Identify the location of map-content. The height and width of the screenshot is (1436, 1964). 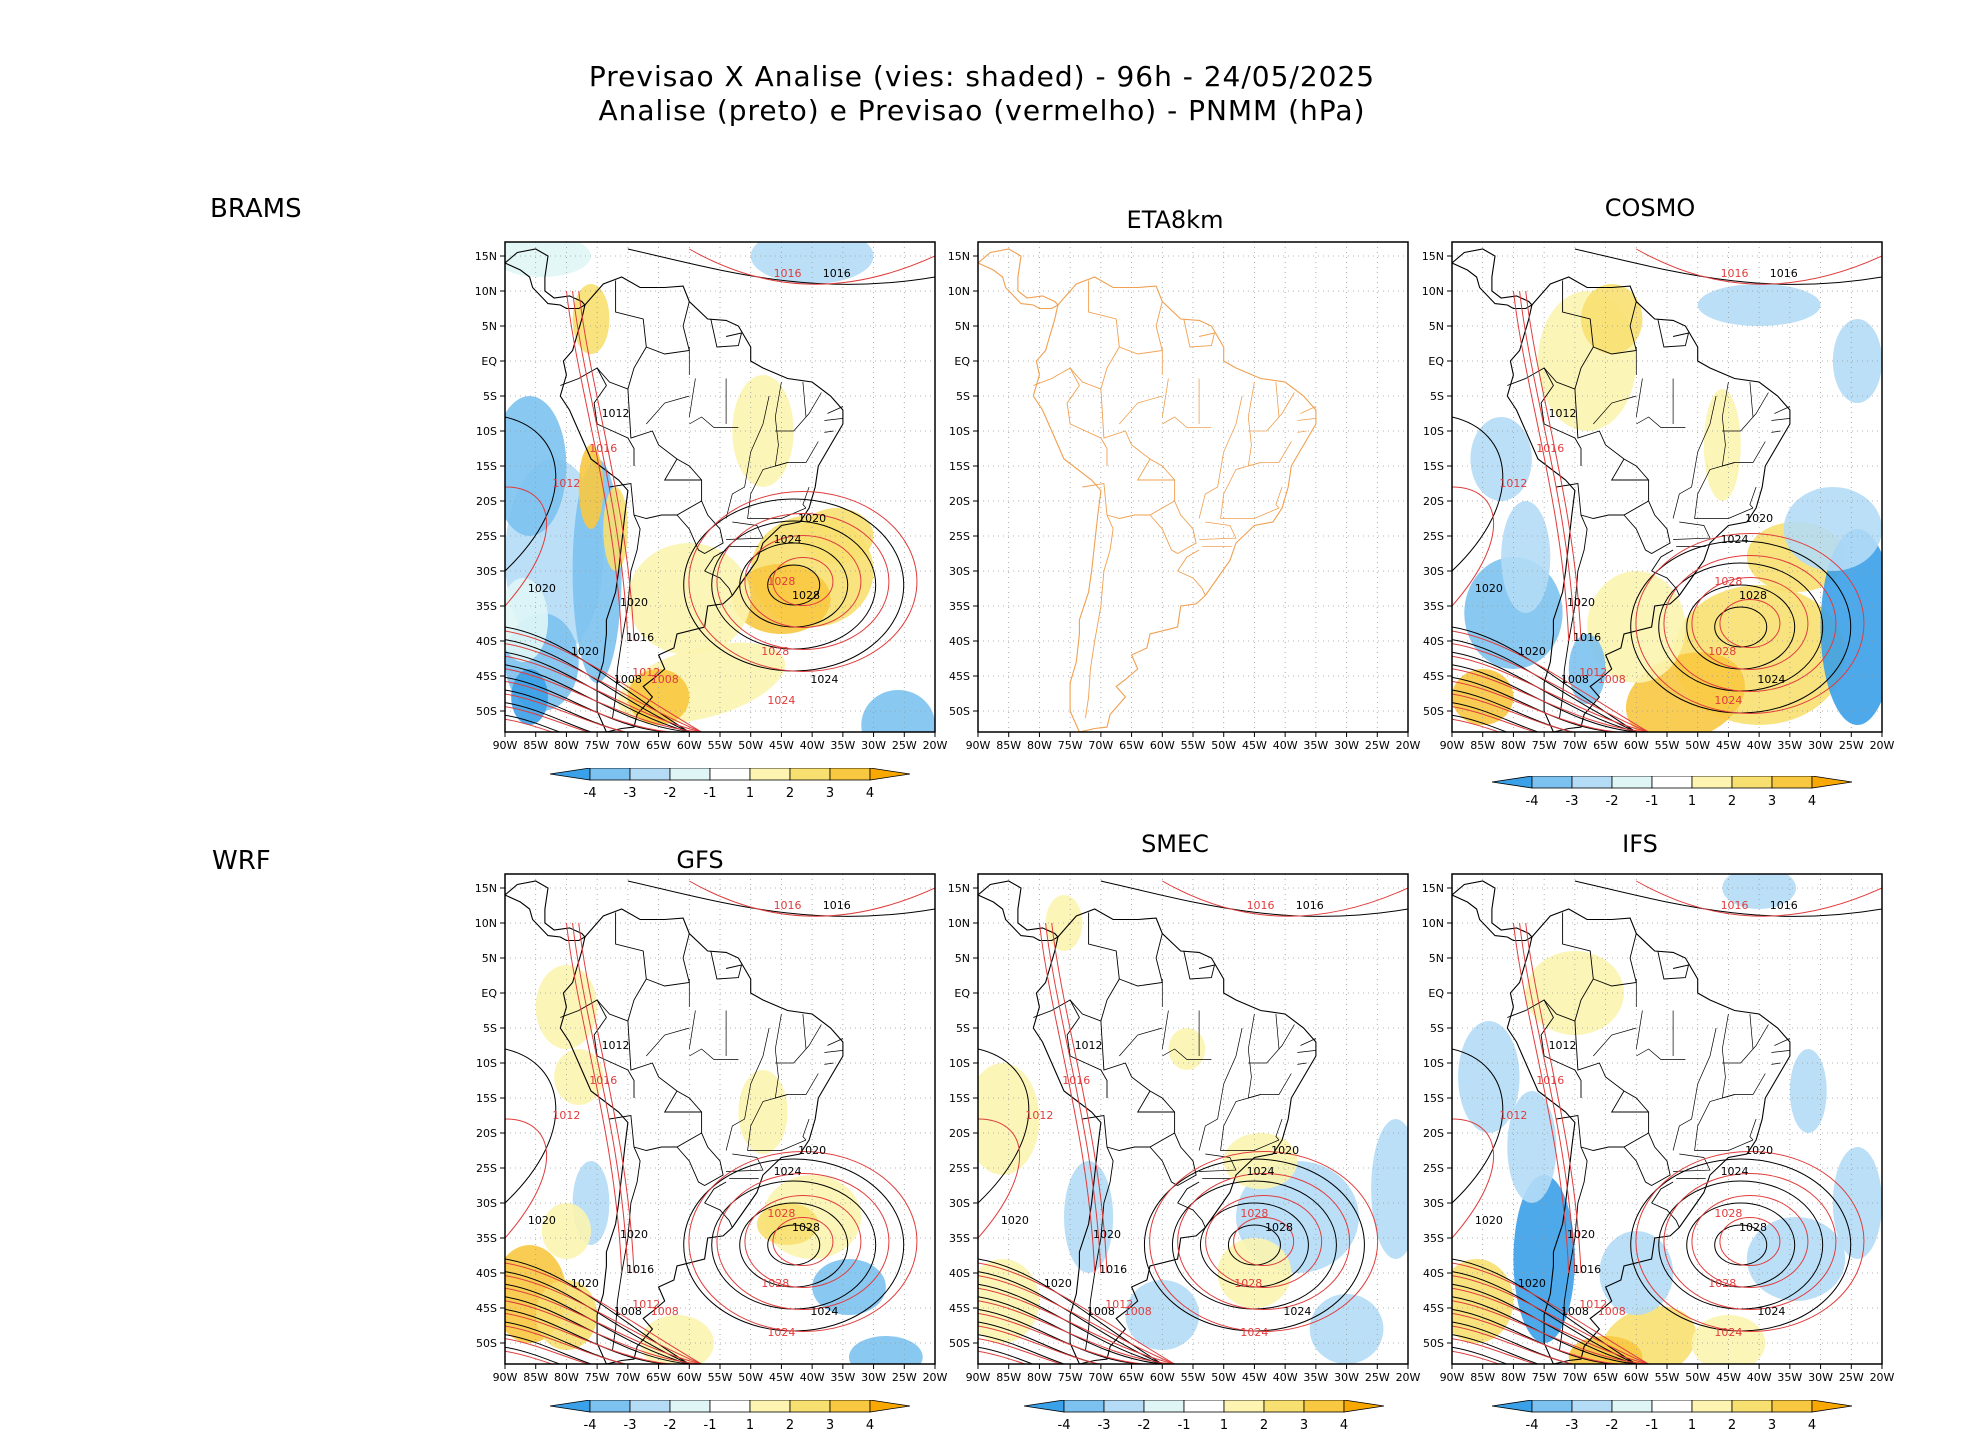
(1193, 487).